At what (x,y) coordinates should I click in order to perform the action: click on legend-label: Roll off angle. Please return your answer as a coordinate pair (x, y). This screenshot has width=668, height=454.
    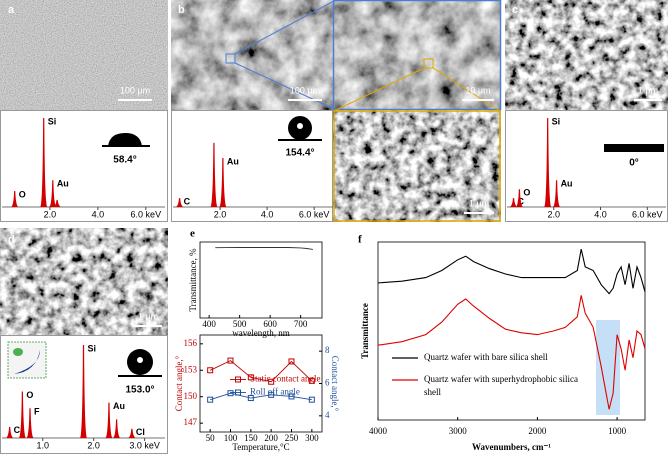
    Looking at the image, I should click on (275, 392).